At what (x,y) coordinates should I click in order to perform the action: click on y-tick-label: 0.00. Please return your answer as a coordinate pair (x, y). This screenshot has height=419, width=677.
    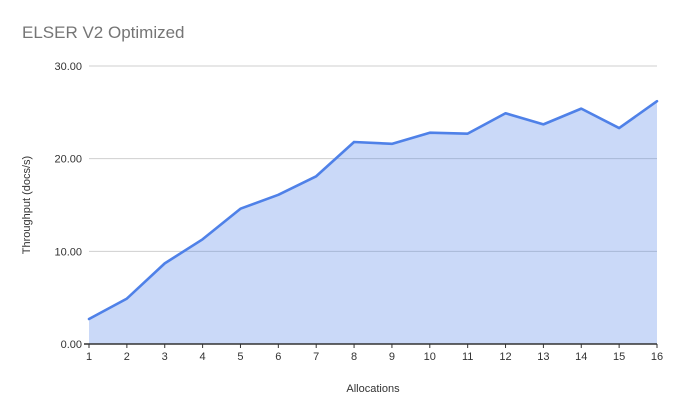
    Looking at the image, I should click on (71, 345).